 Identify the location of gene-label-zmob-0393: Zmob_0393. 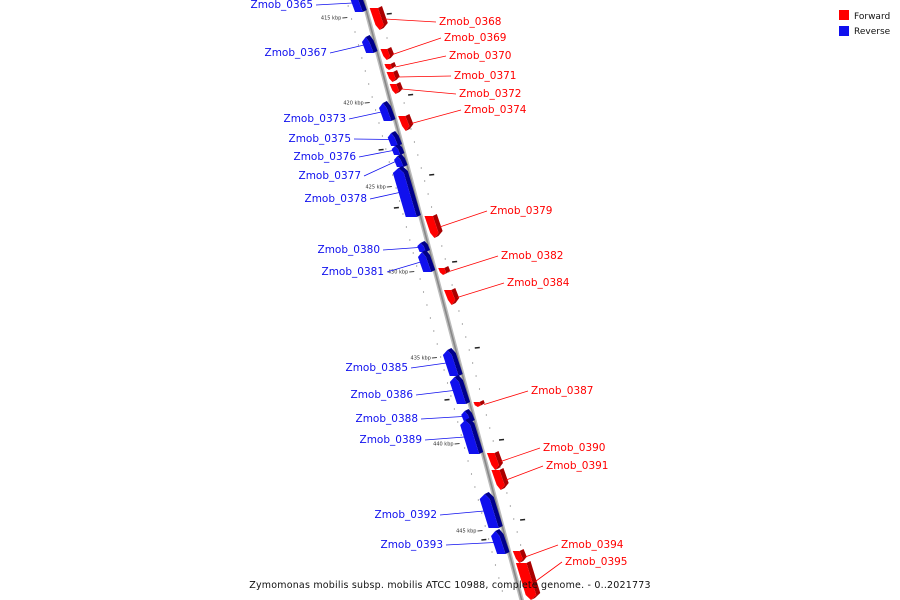
(412, 545).